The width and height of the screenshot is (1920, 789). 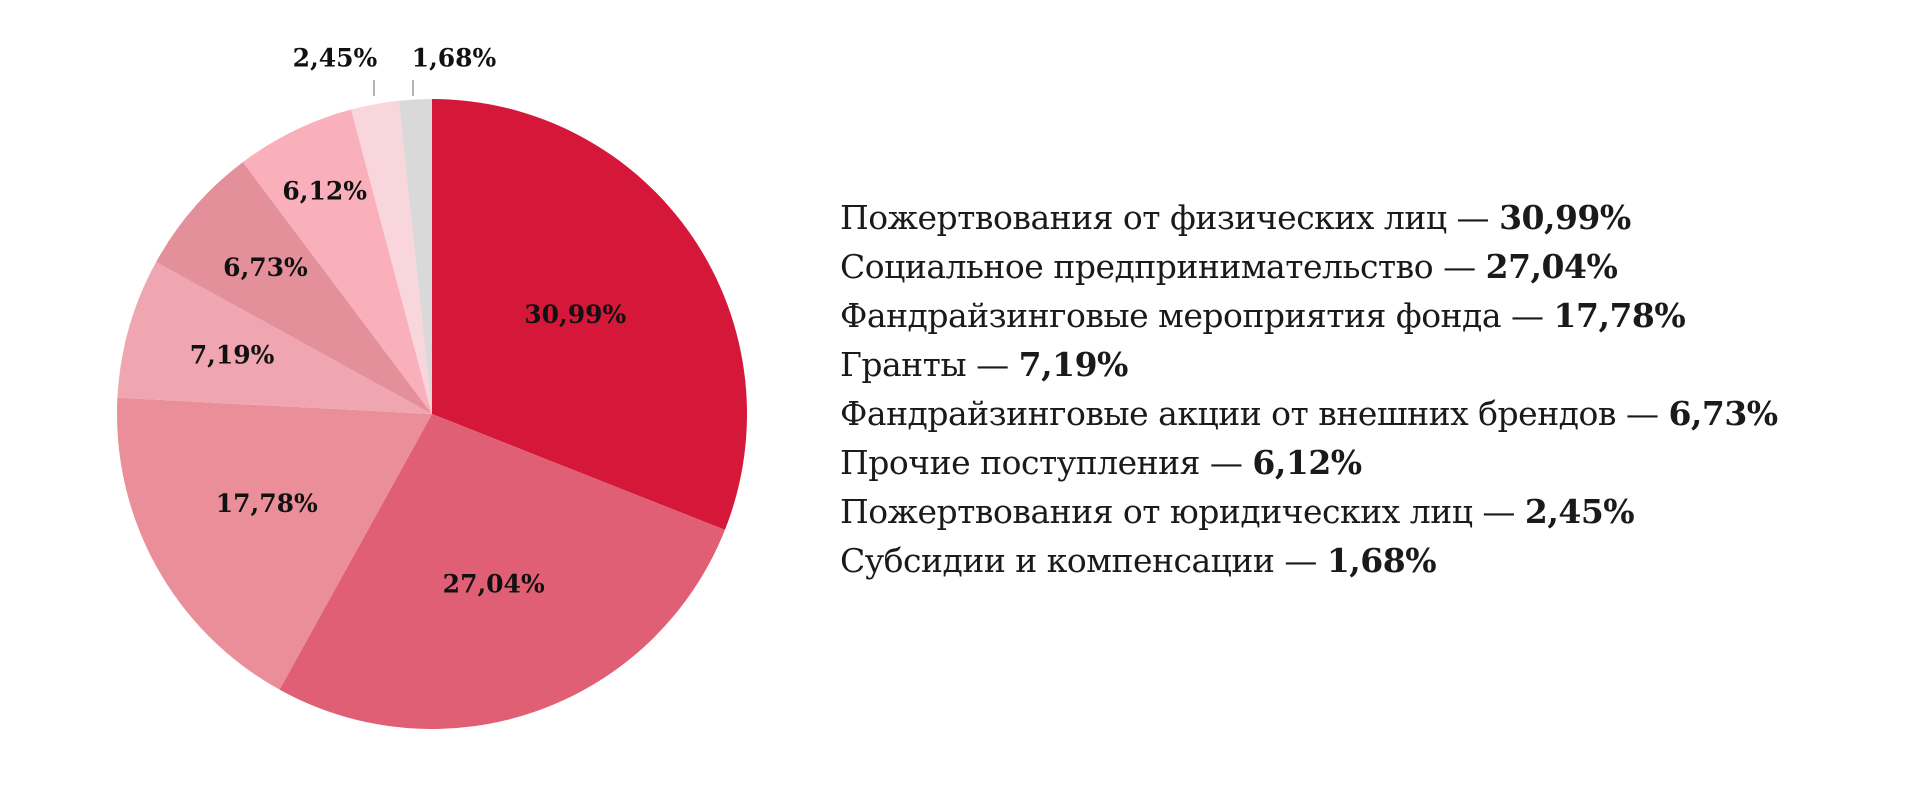 What do you see at coordinates (1083, 560) in the screenshot?
I see `legend-item-text: Субсидии и компенсации —` at bounding box center [1083, 560].